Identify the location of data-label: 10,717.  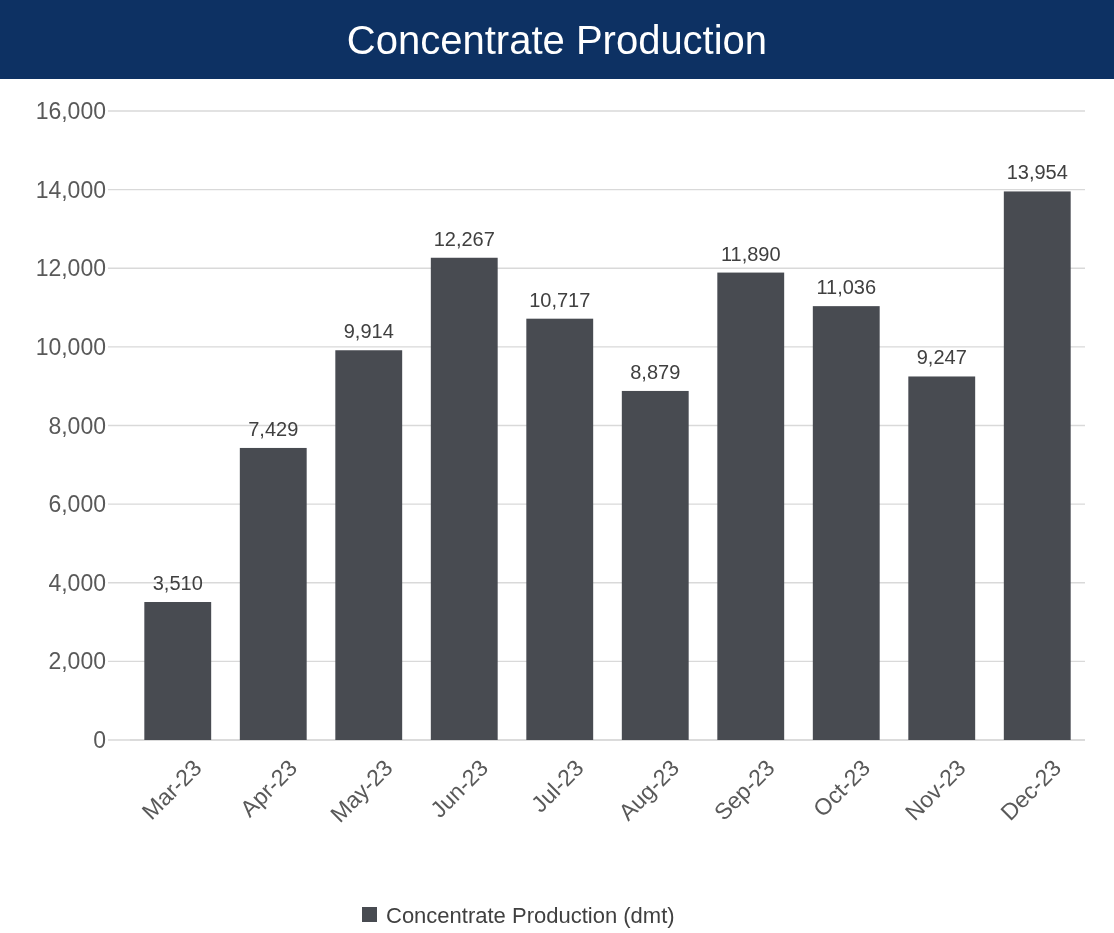
(560, 299).